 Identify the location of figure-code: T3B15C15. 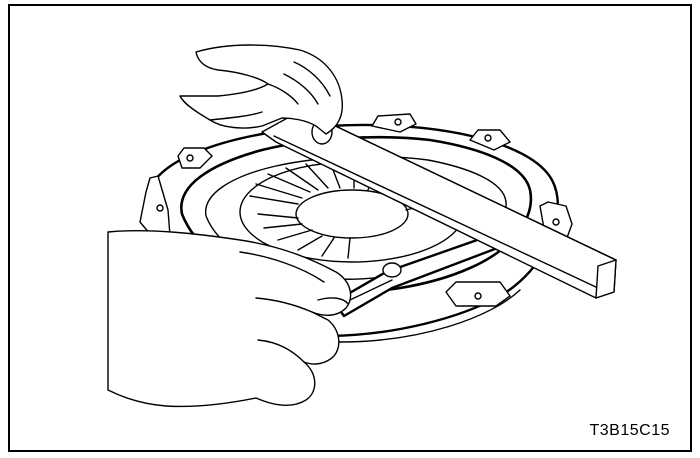
(629, 430).